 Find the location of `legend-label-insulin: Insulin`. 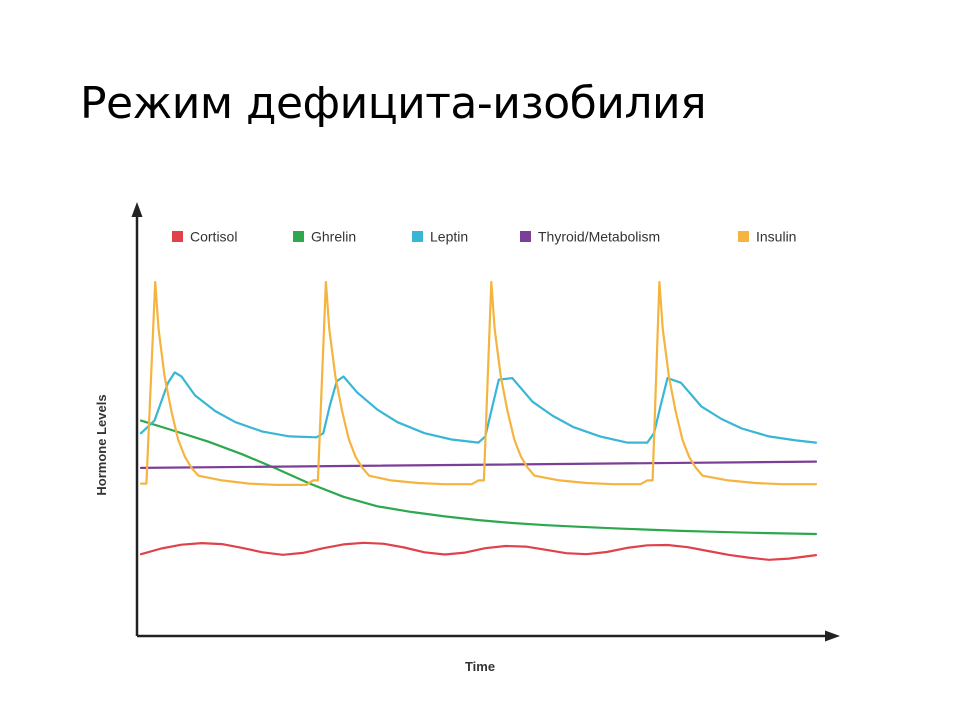

legend-label-insulin: Insulin is located at coordinates (776, 237).